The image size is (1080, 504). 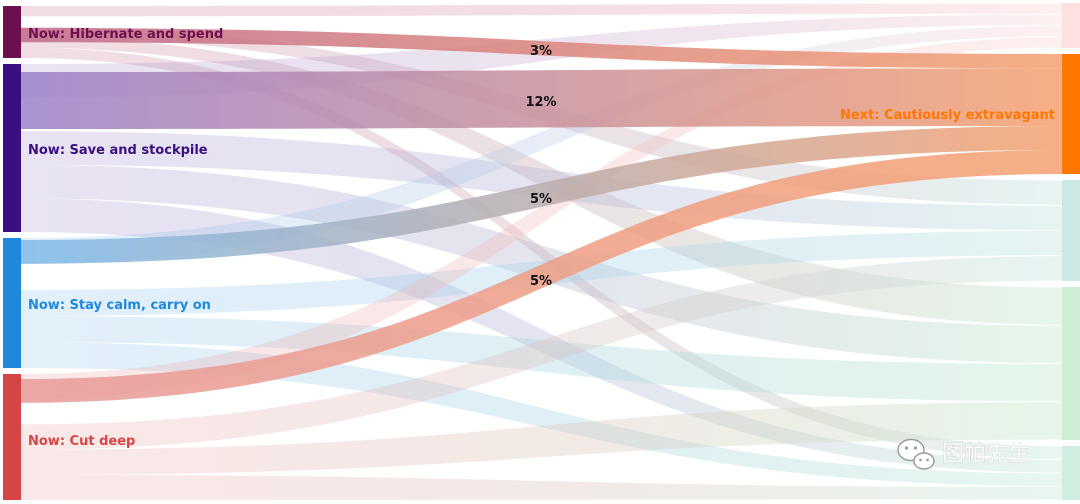 What do you see at coordinates (916, 454) in the screenshot?
I see `wechat-icon` at bounding box center [916, 454].